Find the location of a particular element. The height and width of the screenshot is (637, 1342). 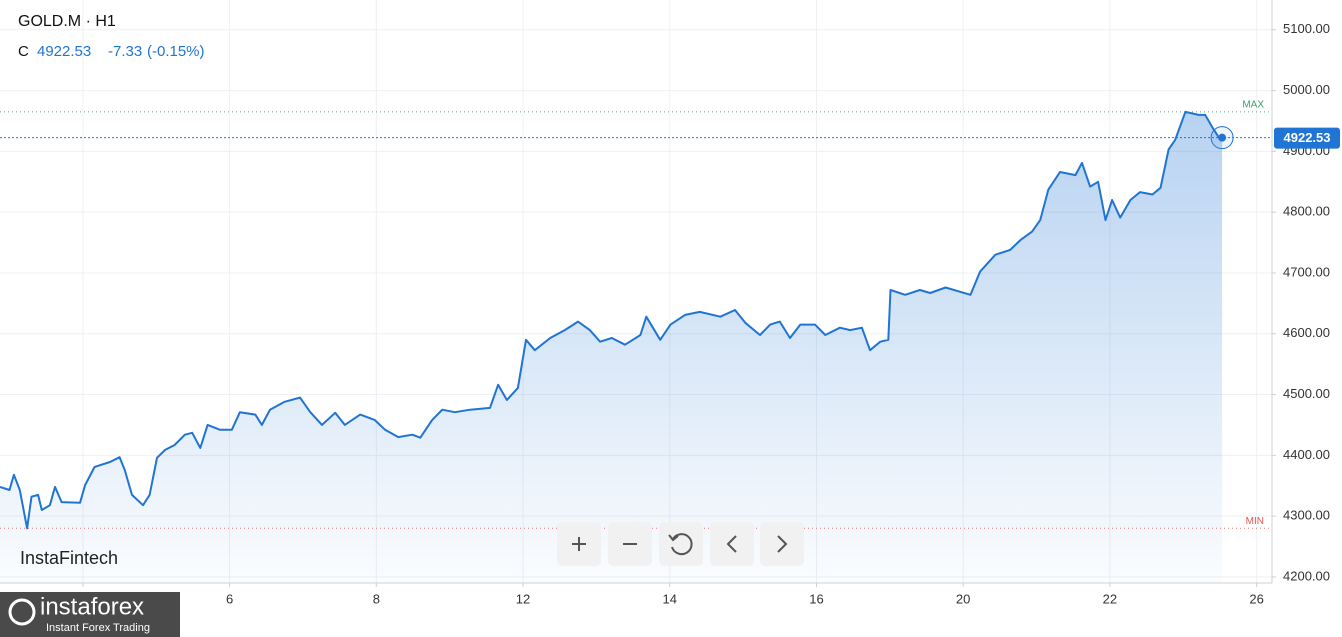

y-tick-label: 4800.00 is located at coordinates (1306, 211).